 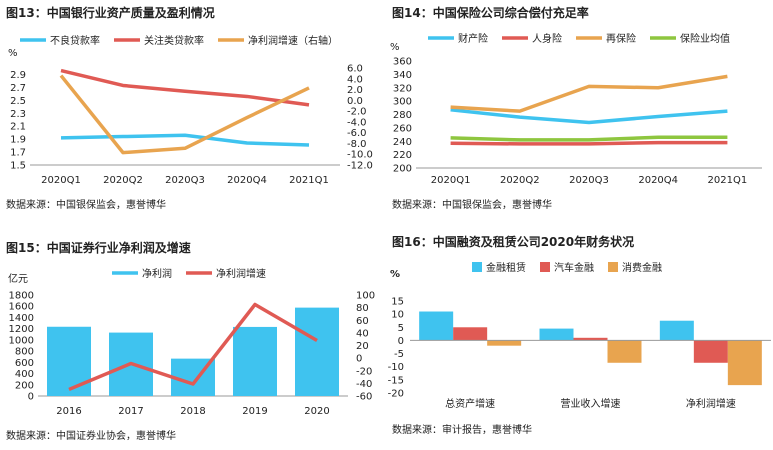 What do you see at coordinates (642, 267) in the screenshot?
I see `legend-label: 消费金融` at bounding box center [642, 267].